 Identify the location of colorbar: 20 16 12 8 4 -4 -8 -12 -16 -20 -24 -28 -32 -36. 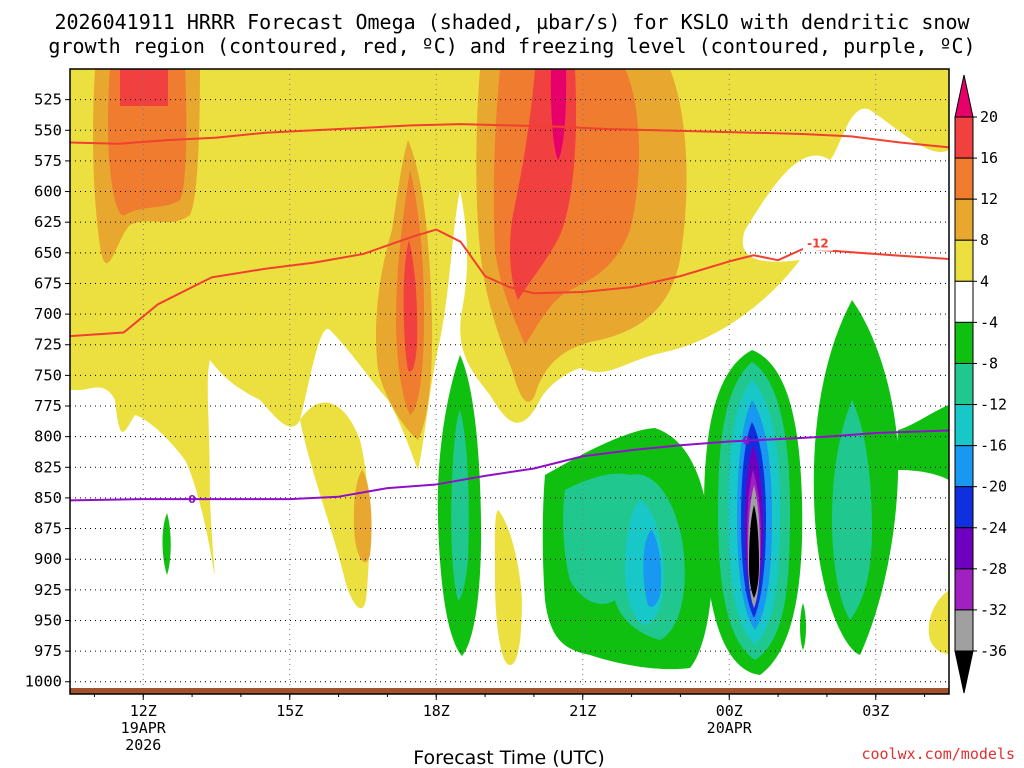
(980, 384).